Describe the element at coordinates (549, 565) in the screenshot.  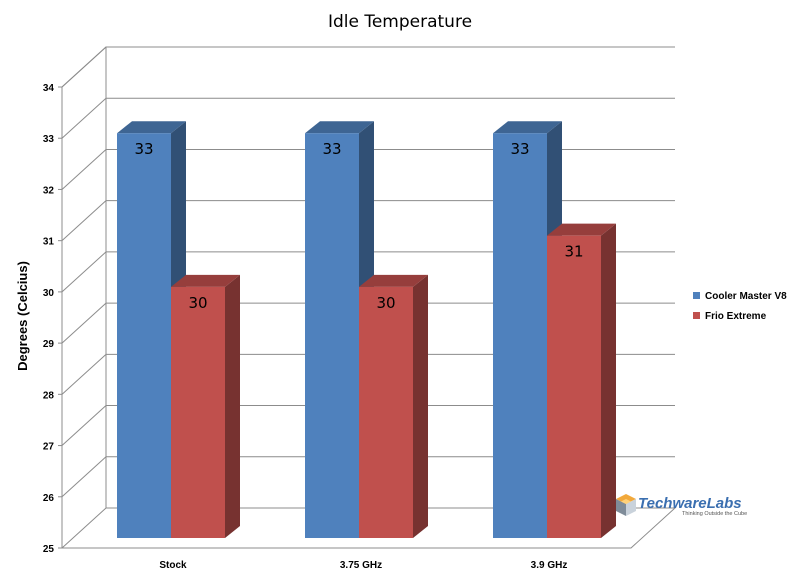
I see `x-tick-label: 3.9 GHz` at that location.